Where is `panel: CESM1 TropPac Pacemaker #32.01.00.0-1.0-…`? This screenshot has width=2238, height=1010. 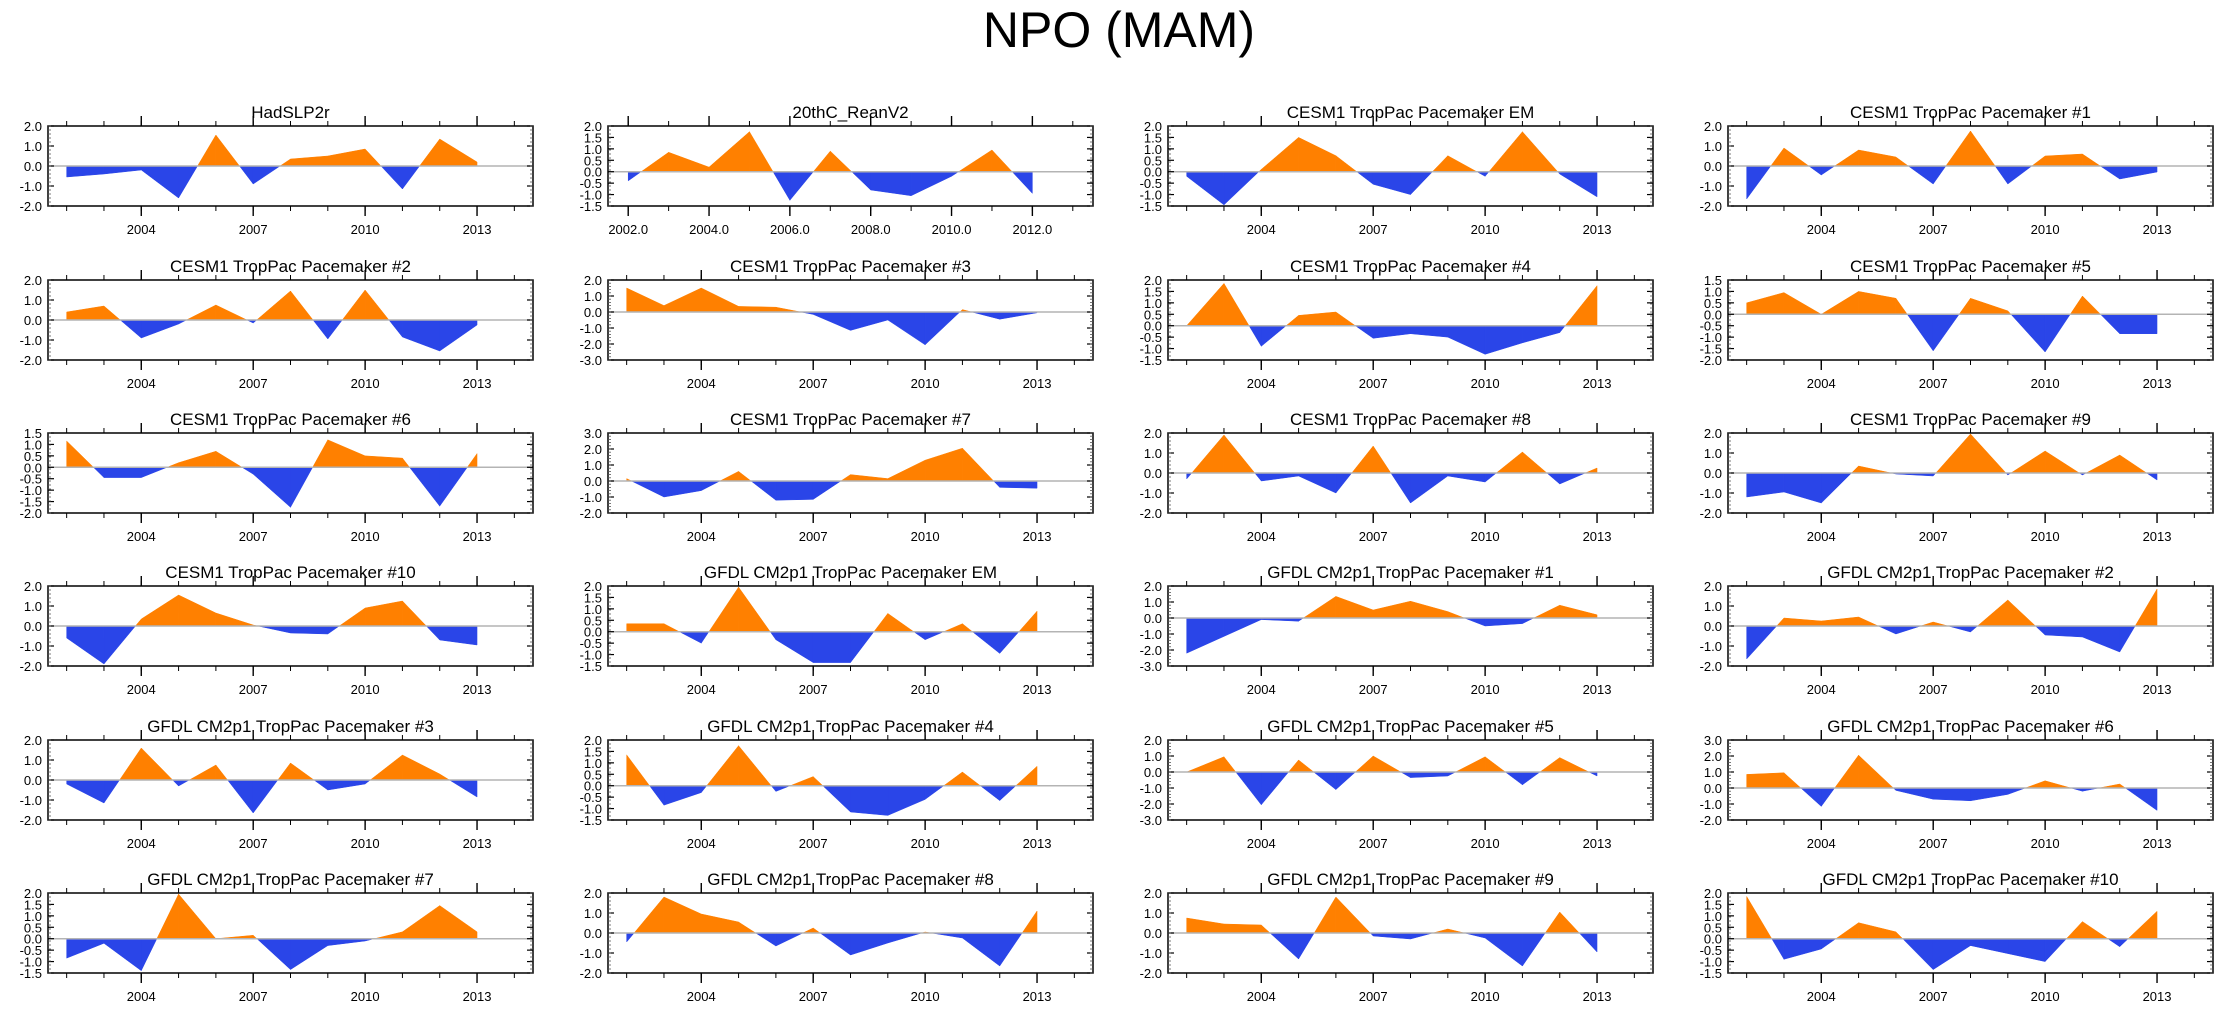
panel: CESM1 TropPac Pacemaker #32.01.00.0-1.0-… is located at coordinates (837, 324).